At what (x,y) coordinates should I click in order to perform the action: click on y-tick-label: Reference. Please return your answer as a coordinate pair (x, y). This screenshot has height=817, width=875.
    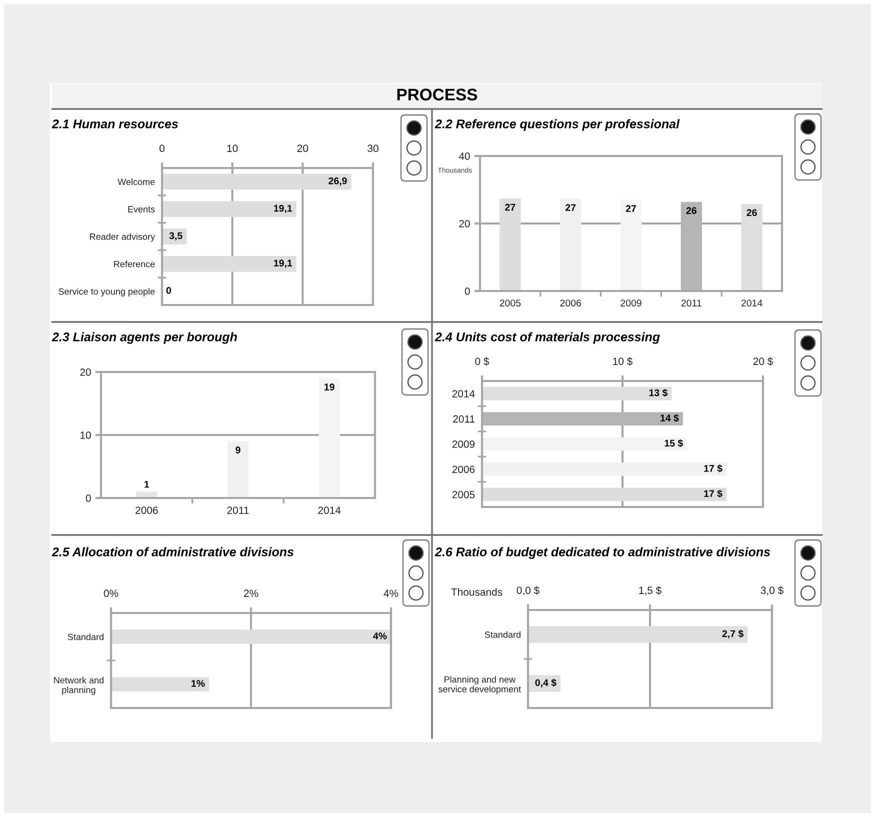
    Looking at the image, I should click on (134, 264).